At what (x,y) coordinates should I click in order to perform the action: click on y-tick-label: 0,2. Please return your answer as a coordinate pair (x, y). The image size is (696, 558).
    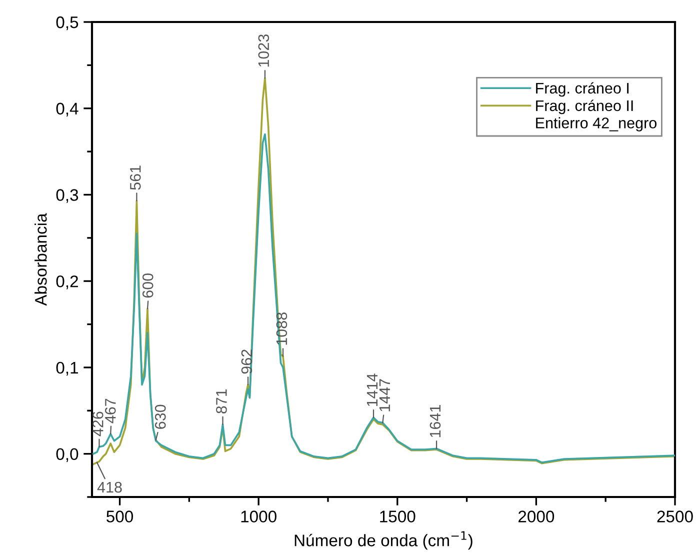
    Looking at the image, I should click on (67, 282).